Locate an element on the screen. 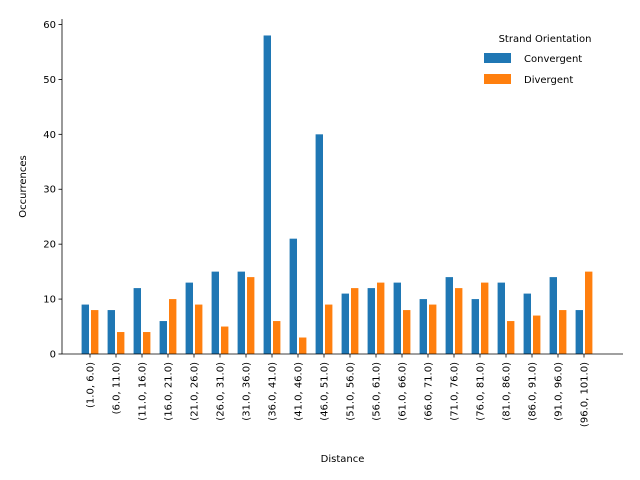  y-tick-label-3: 30 is located at coordinates (49, 190).